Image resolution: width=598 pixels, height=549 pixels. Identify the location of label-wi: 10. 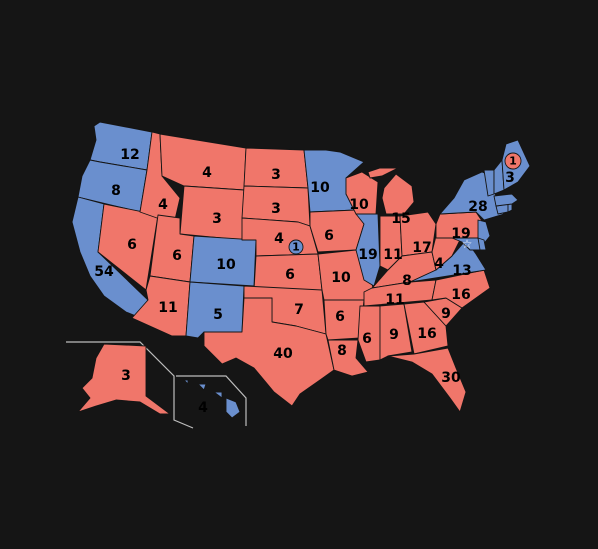
(359, 205).